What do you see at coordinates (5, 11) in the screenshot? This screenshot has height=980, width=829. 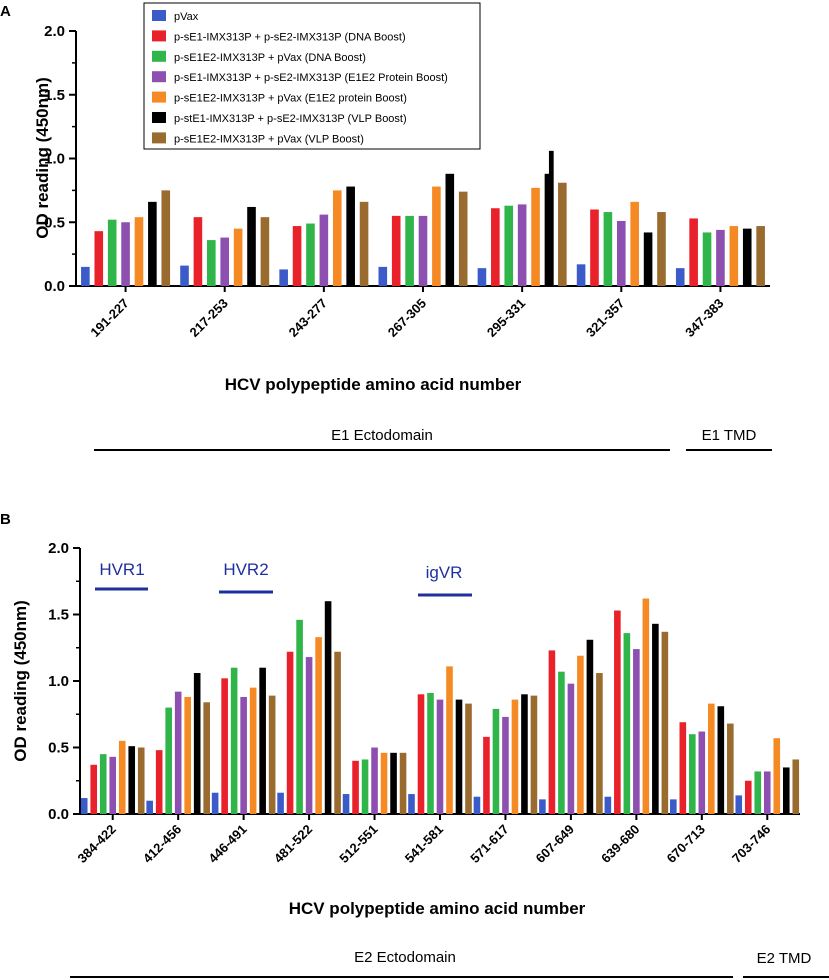 I see `panel-a-label: A` at bounding box center [5, 11].